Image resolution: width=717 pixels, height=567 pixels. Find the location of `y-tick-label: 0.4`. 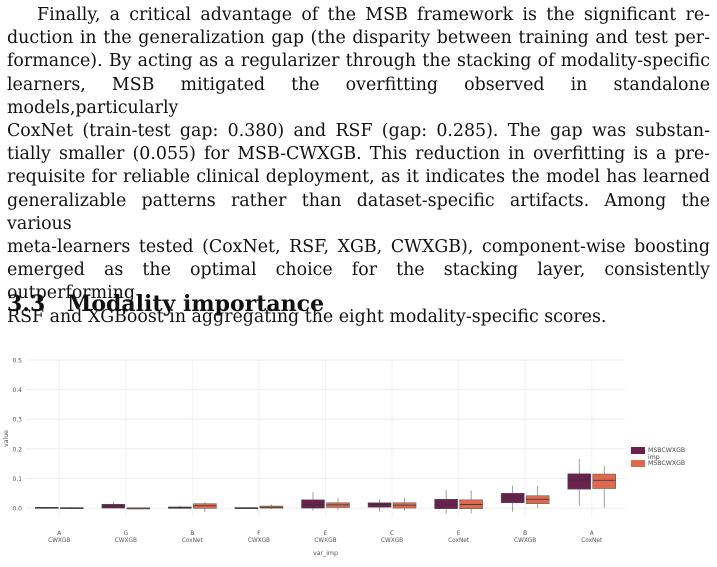

y-tick-label: 0.4 is located at coordinates (17, 390).